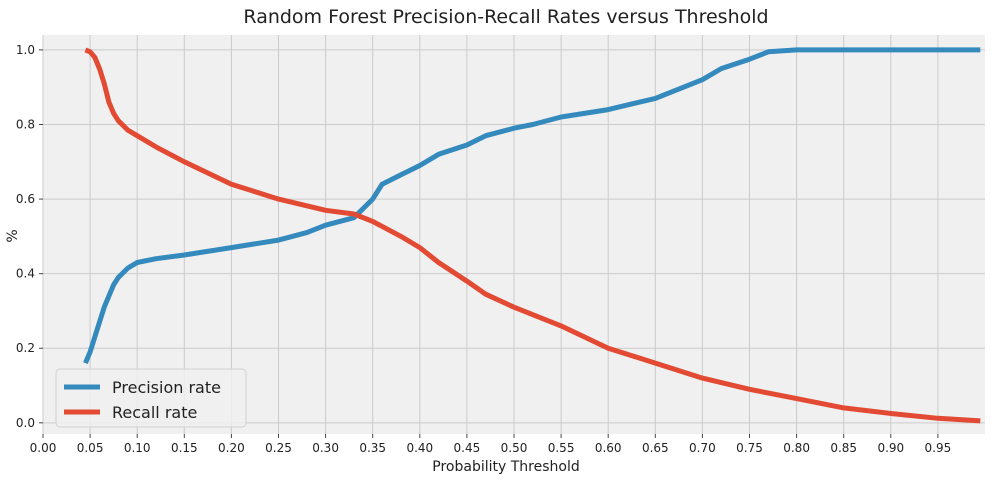 This screenshot has width=995, height=482. Describe the element at coordinates (154, 412) in the screenshot. I see `recall-rate-legend-label: Recall rate` at that location.